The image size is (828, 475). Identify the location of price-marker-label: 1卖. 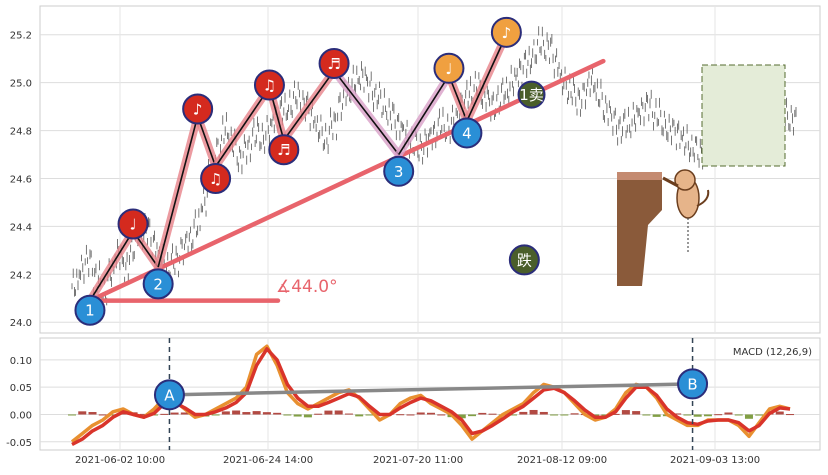
(531, 95).